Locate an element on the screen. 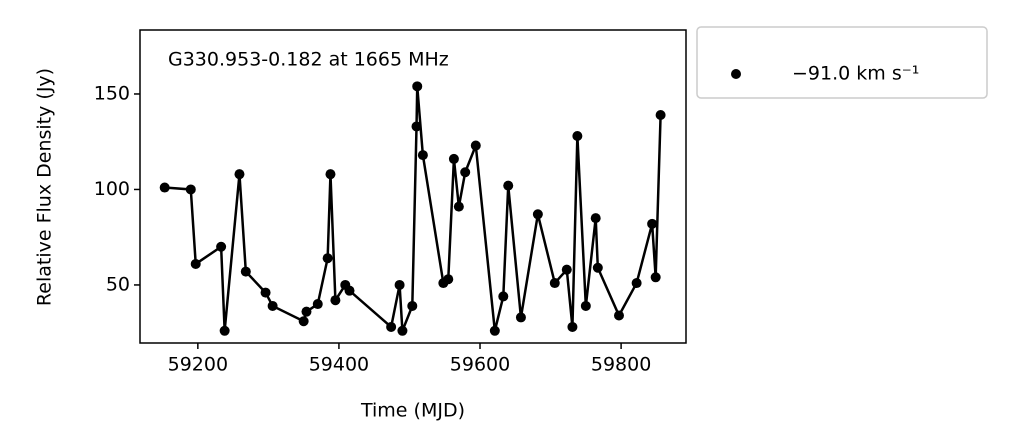 This screenshot has height=437, width=1020. legend-marker is located at coordinates (736, 74).